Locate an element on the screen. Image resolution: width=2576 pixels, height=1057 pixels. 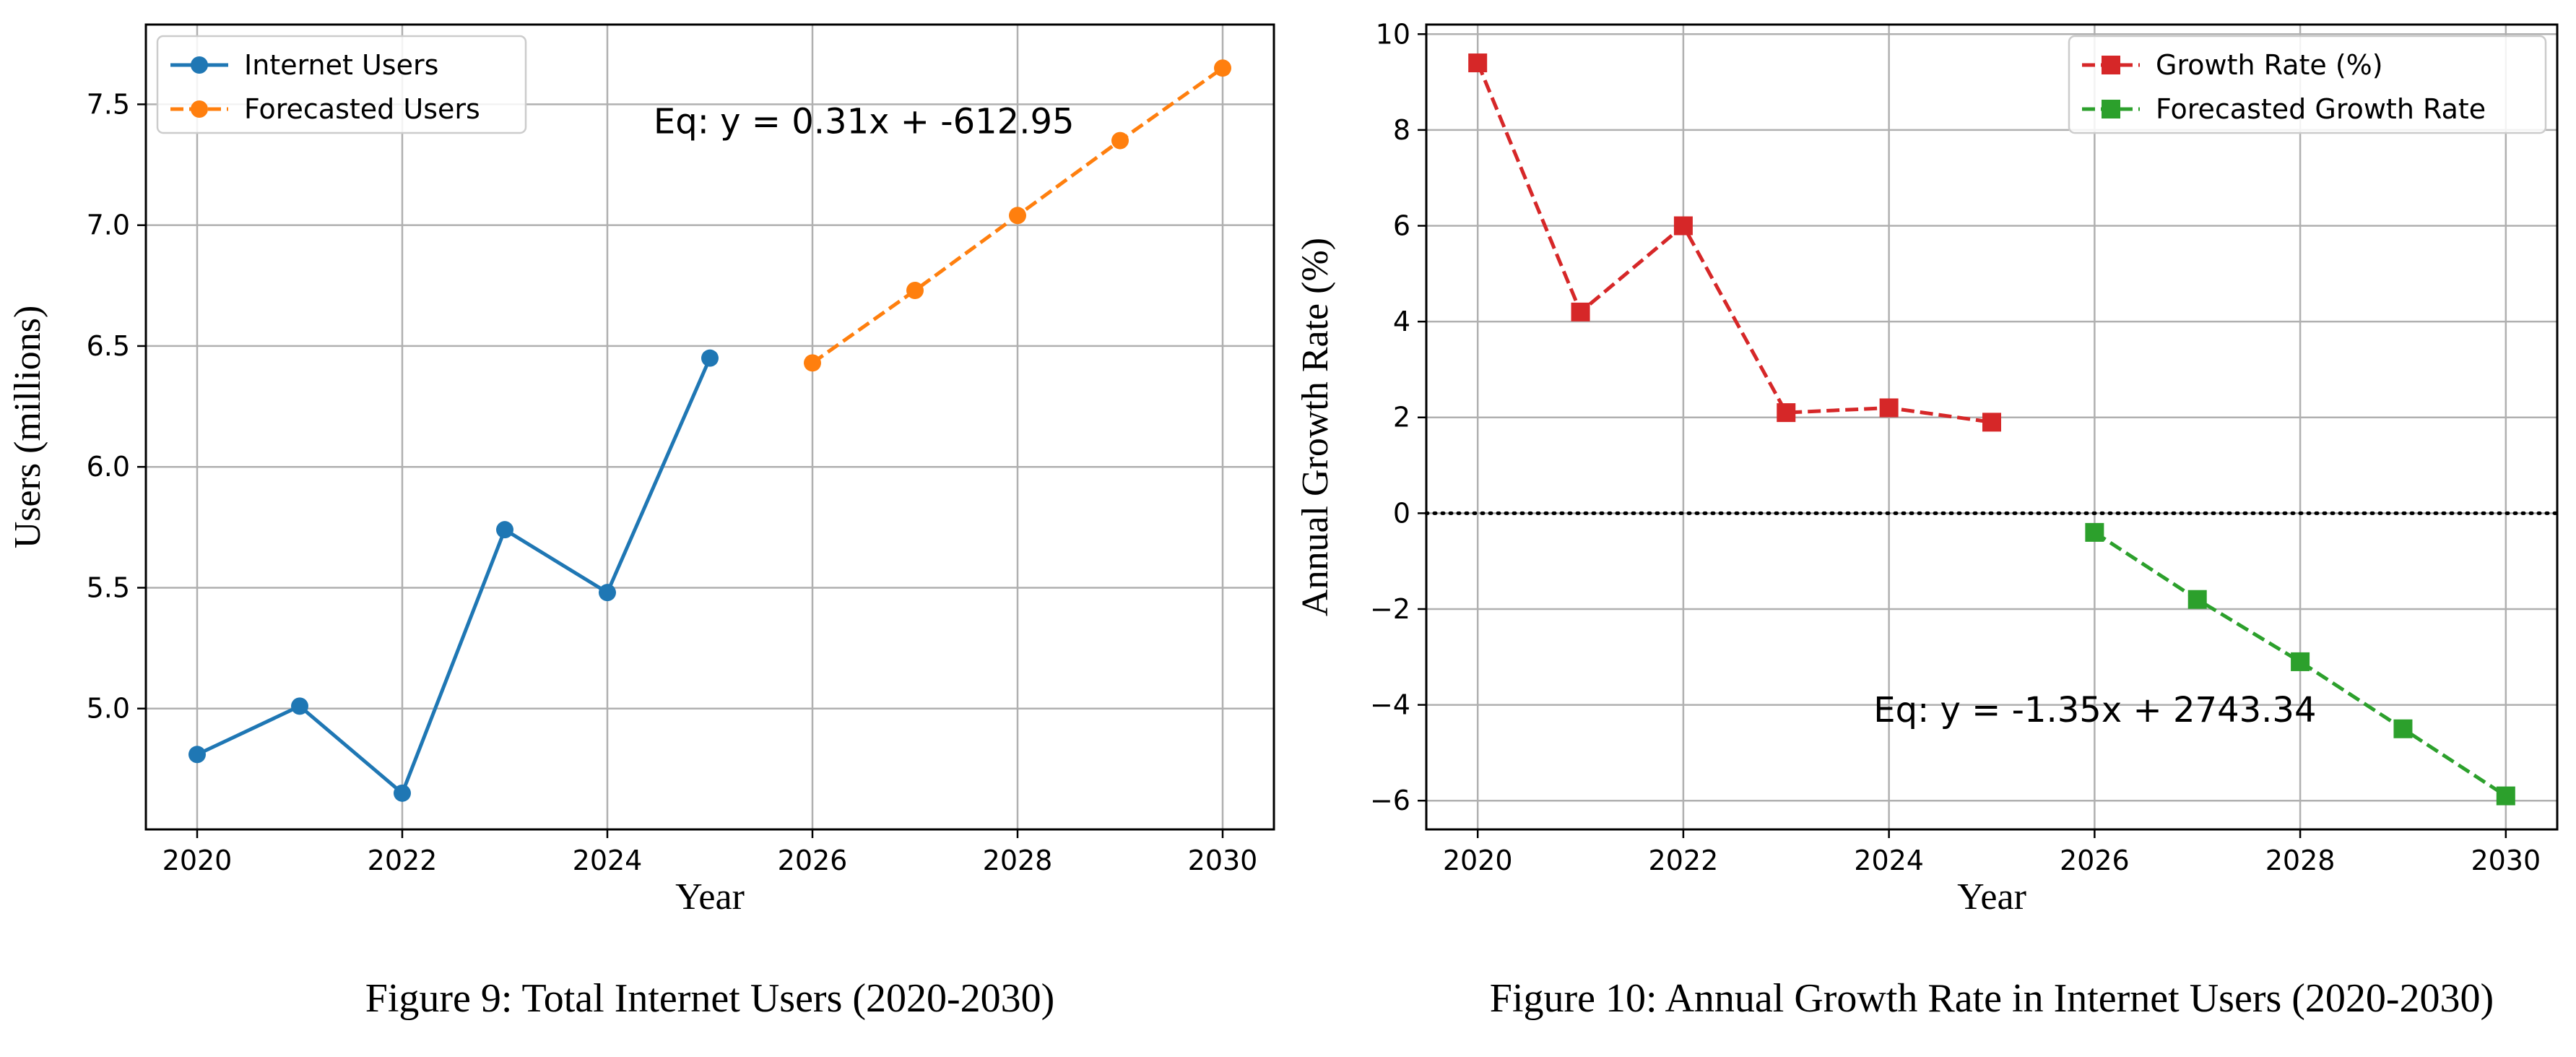
y-tick-label: 5.0 is located at coordinates (108, 709).